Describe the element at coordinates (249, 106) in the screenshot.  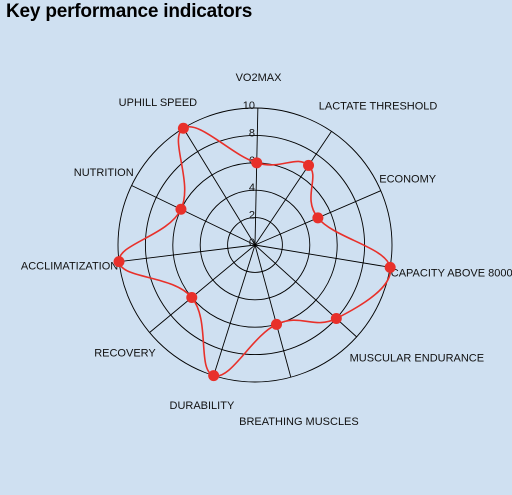
I see `tick-label-10: 10` at that location.